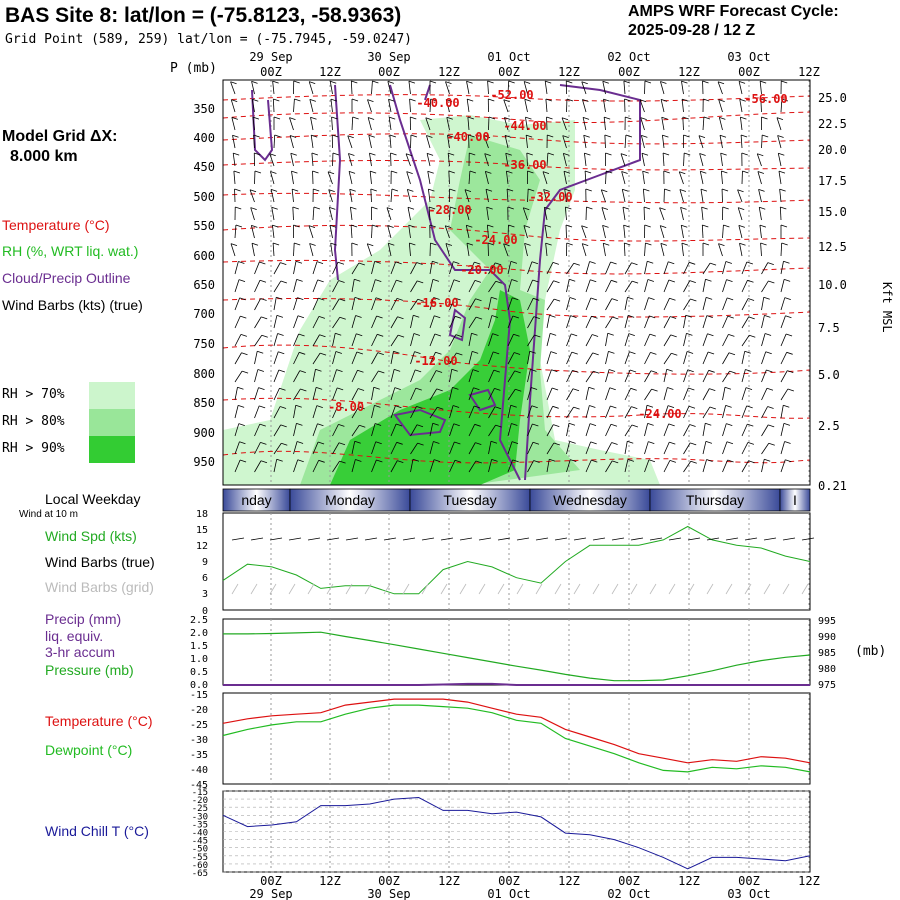  What do you see at coordinates (256, 500) in the screenshot?
I see `weekday-label: nday` at bounding box center [256, 500].